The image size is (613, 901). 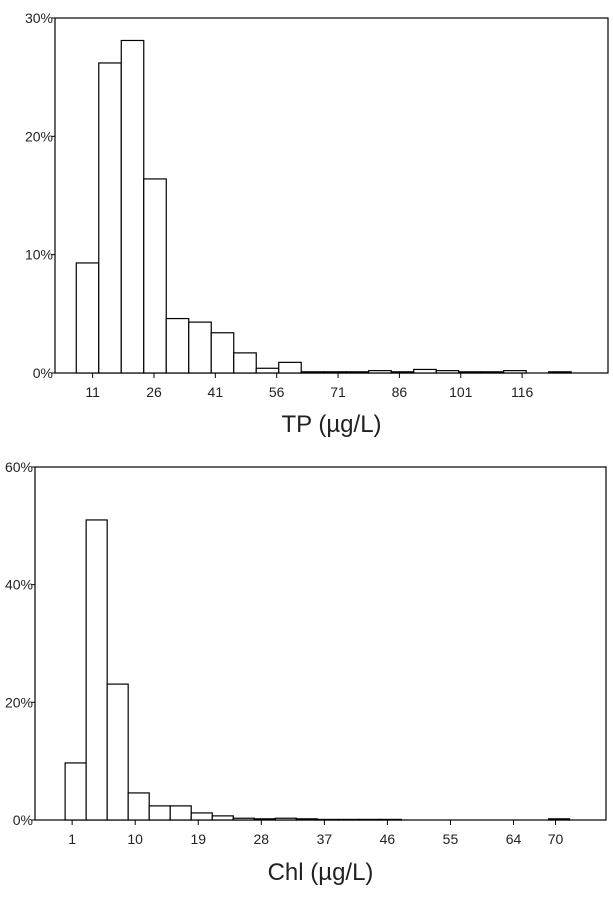 I want to click on x-tick-label: 64, so click(x=514, y=839).